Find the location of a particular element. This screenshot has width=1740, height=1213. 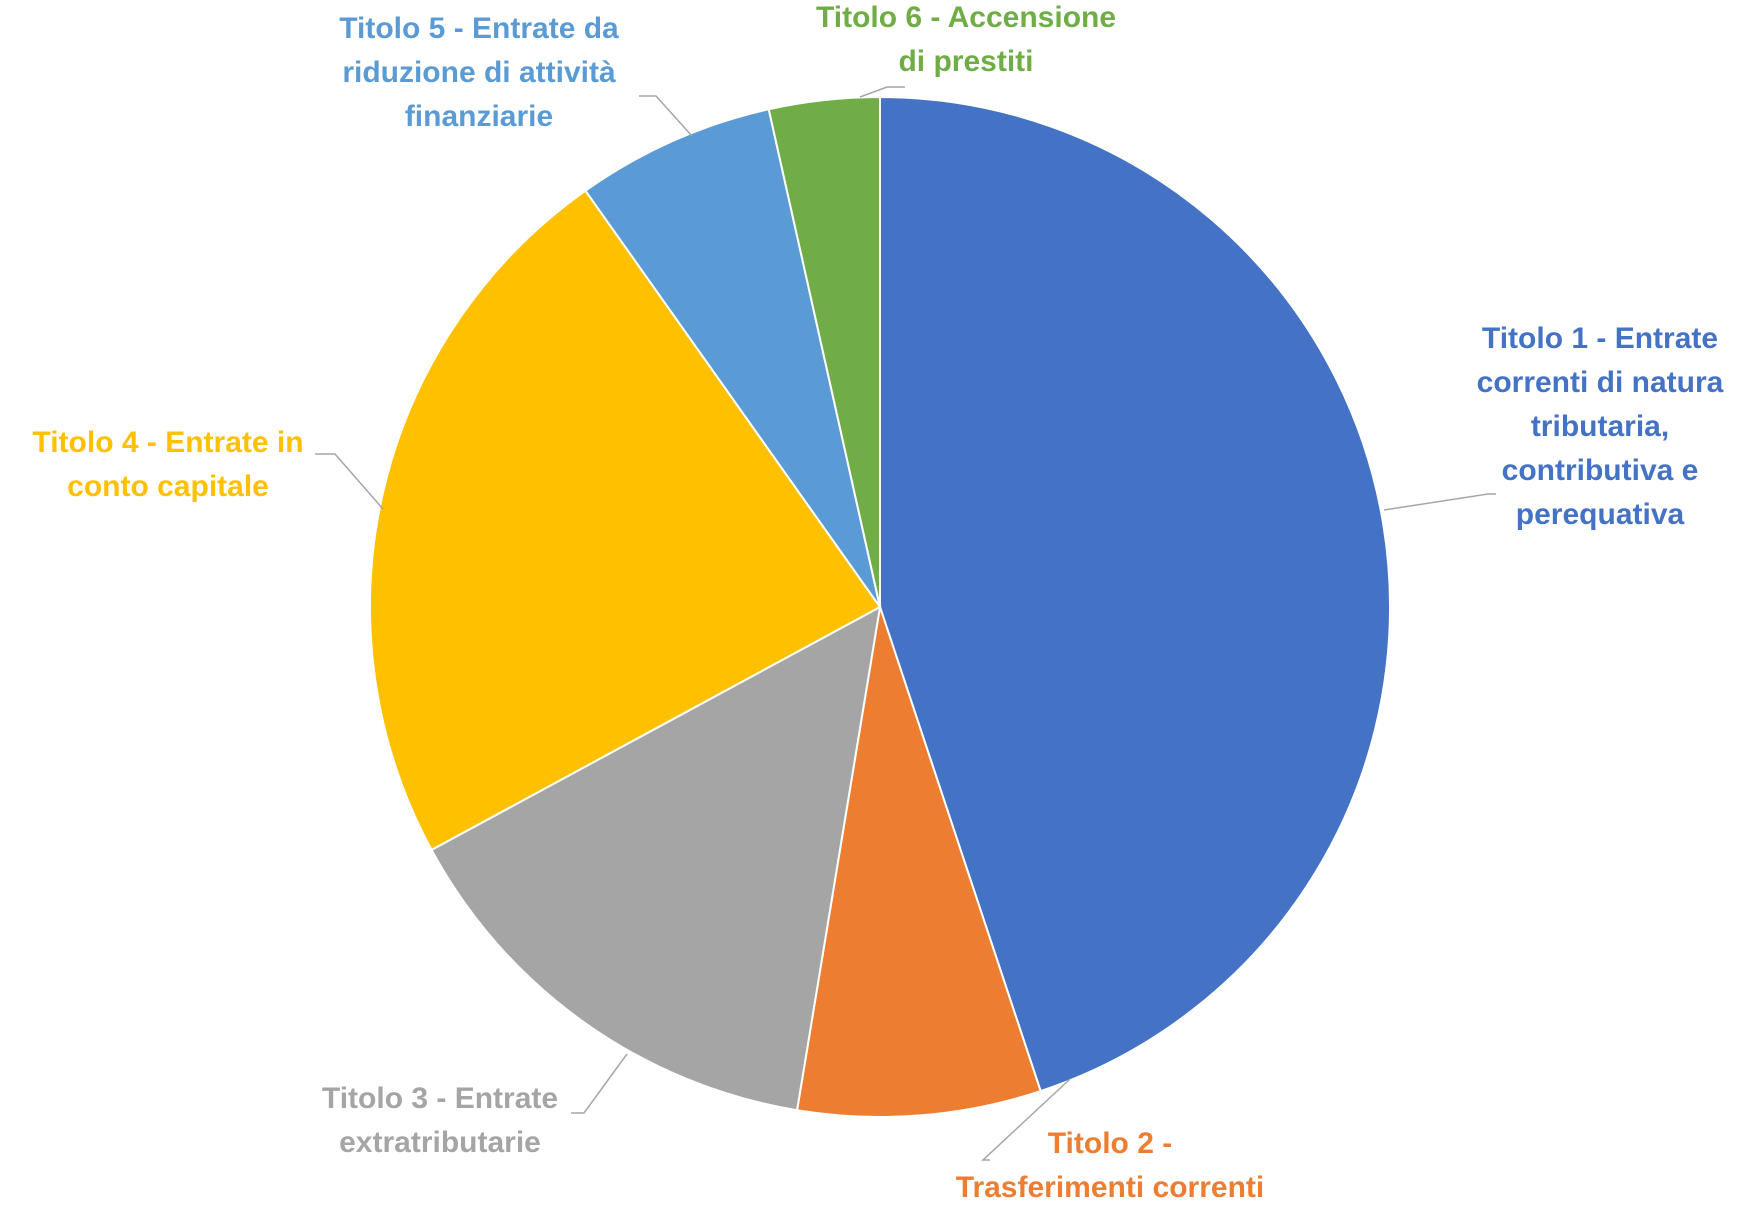

data-label-line: Titolo 3 - Entrate is located at coordinates (440, 1098).